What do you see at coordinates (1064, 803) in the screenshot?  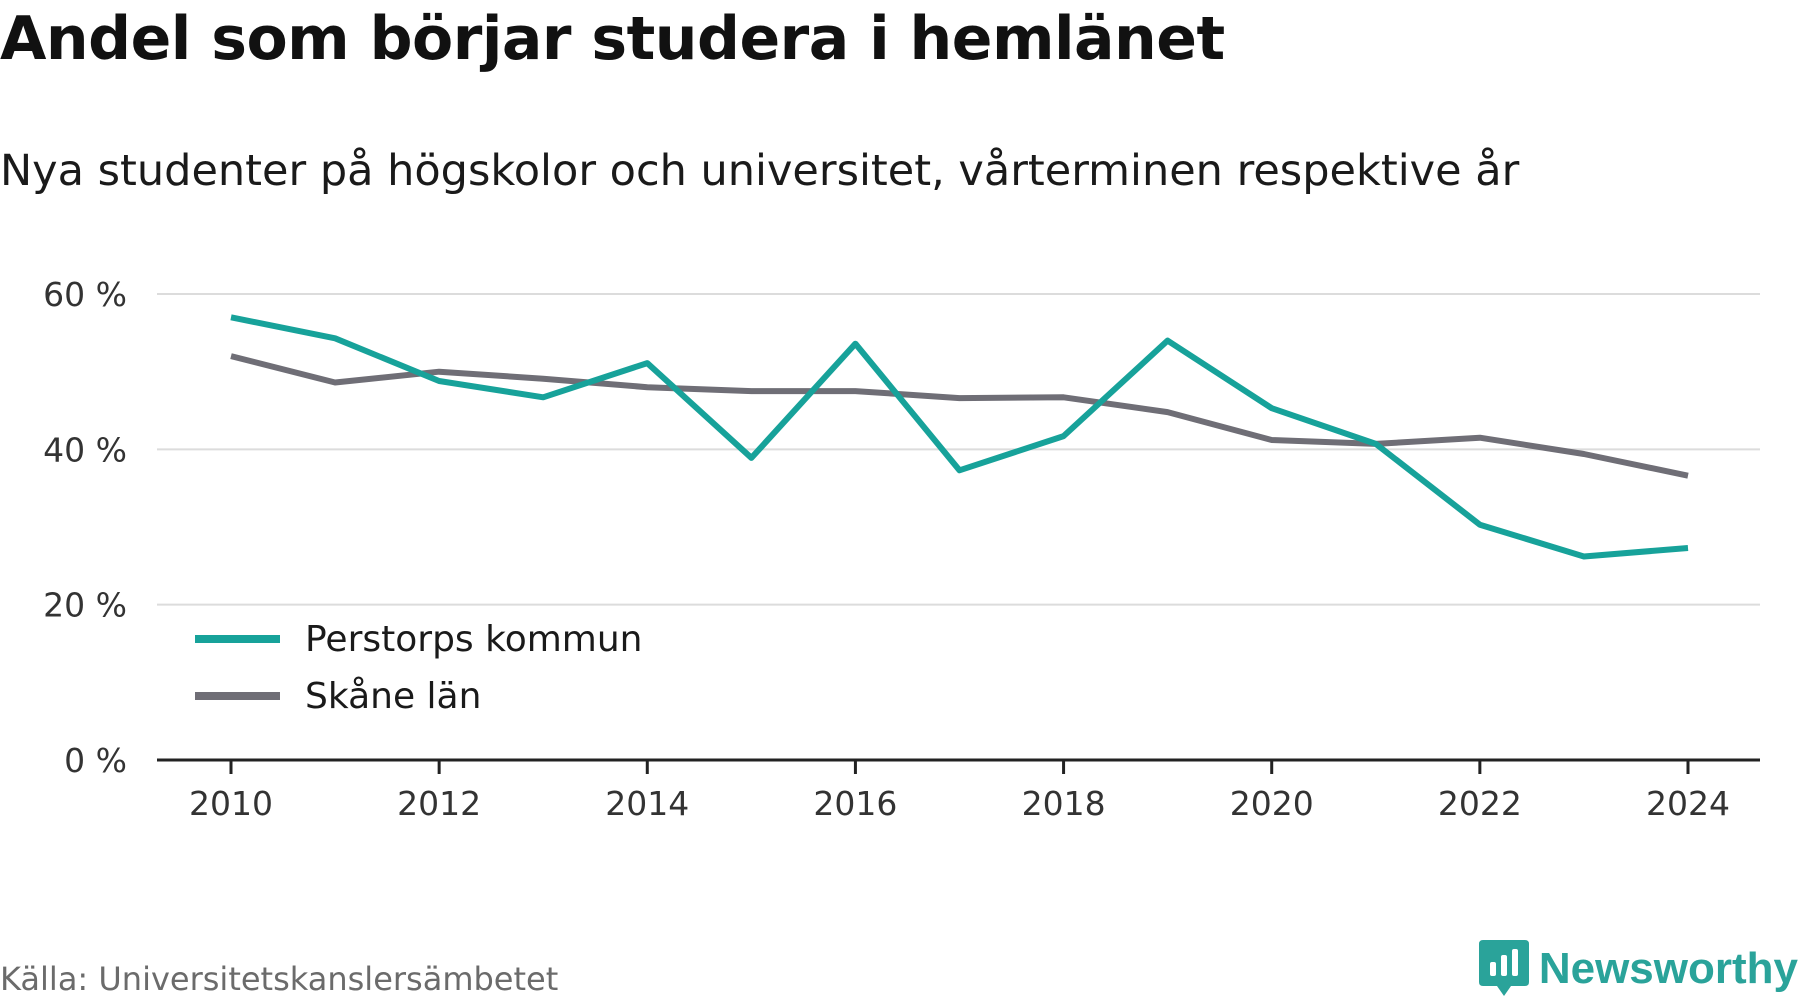 I see `x-tick-label: 2018` at bounding box center [1064, 803].